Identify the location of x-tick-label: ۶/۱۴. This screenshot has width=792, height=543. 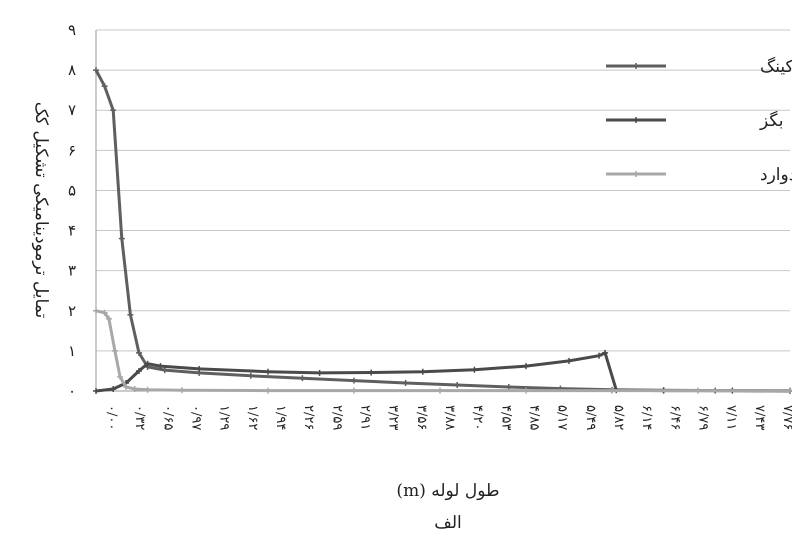
(646, 417).